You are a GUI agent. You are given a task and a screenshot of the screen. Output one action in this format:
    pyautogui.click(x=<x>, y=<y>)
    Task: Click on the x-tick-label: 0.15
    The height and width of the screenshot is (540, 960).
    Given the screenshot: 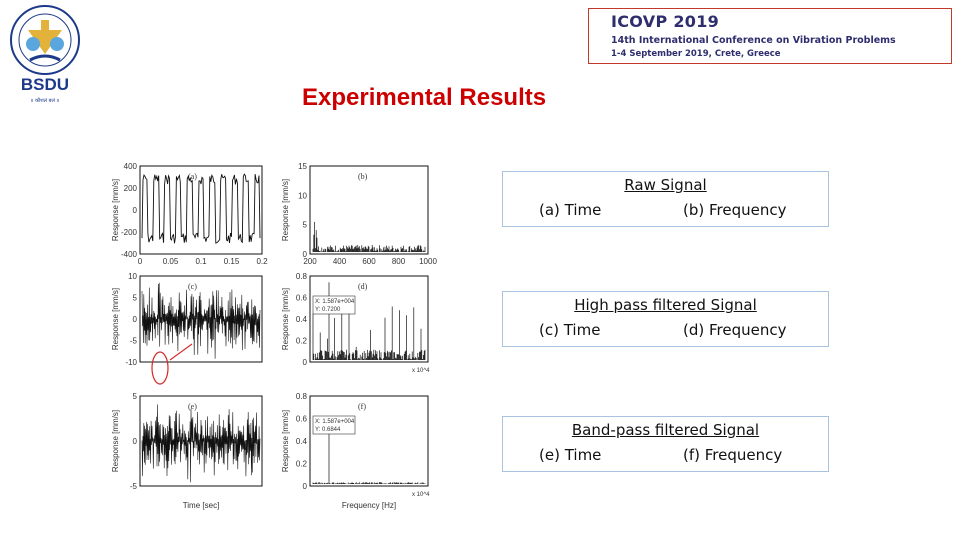 What is the action you would take?
    pyautogui.click(x=232, y=261)
    